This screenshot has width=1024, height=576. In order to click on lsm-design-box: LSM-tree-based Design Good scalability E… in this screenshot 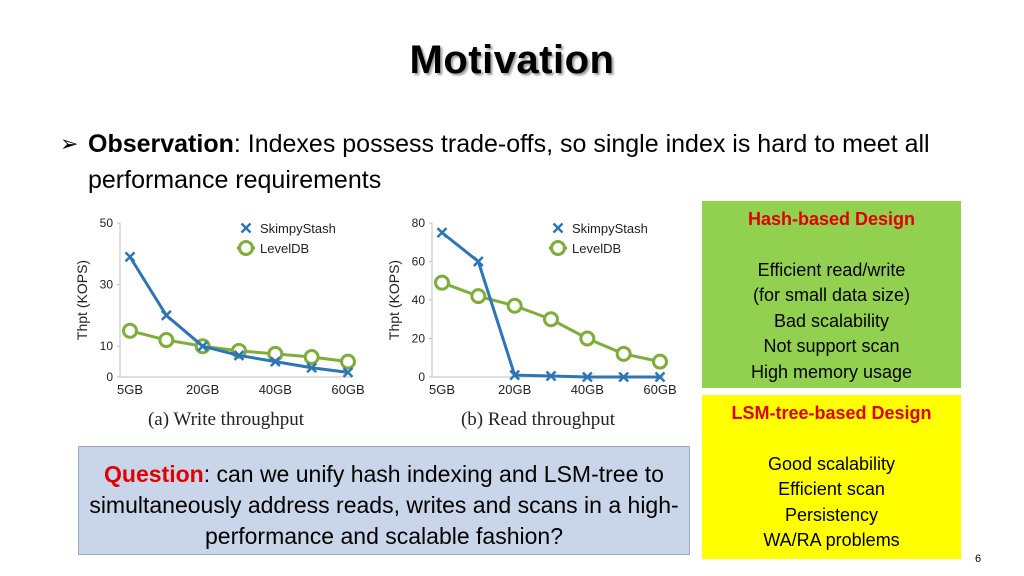, I will do `click(831, 477)`.